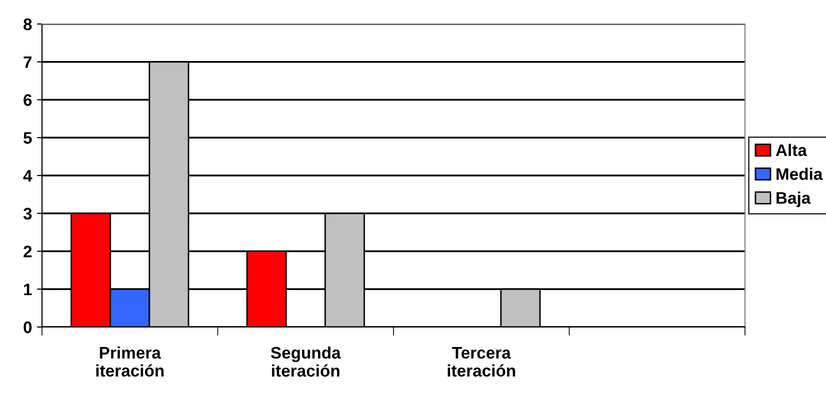 Image resolution: width=826 pixels, height=419 pixels. Describe the element at coordinates (28, 252) in the screenshot. I see `y-tick-label: 2` at that location.